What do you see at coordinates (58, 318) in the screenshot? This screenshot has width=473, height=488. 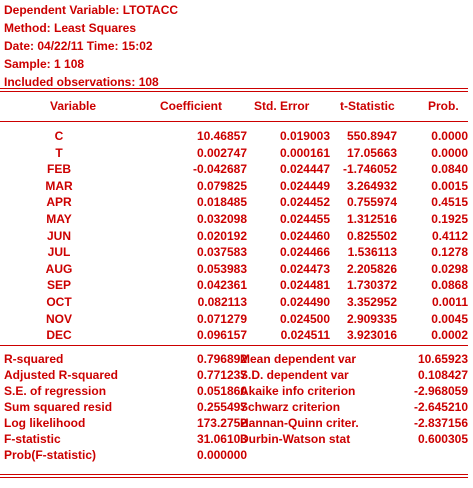 I see `variable-cell: NOV` at bounding box center [58, 318].